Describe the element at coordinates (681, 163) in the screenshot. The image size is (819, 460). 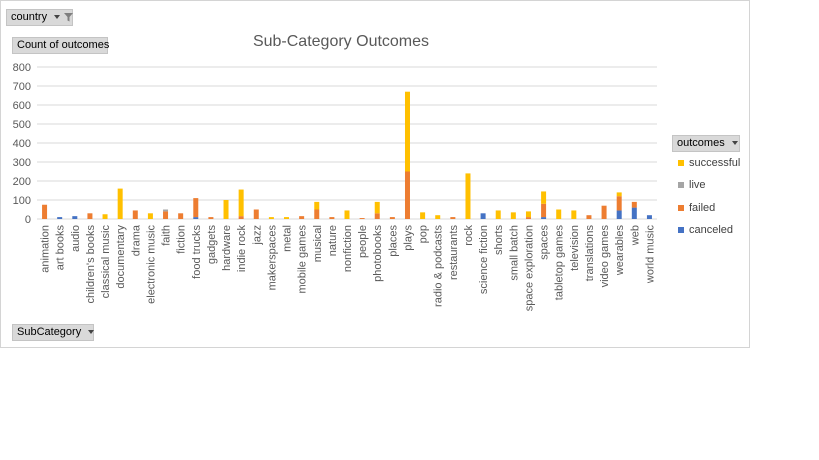
I see `swatch-successful` at that location.